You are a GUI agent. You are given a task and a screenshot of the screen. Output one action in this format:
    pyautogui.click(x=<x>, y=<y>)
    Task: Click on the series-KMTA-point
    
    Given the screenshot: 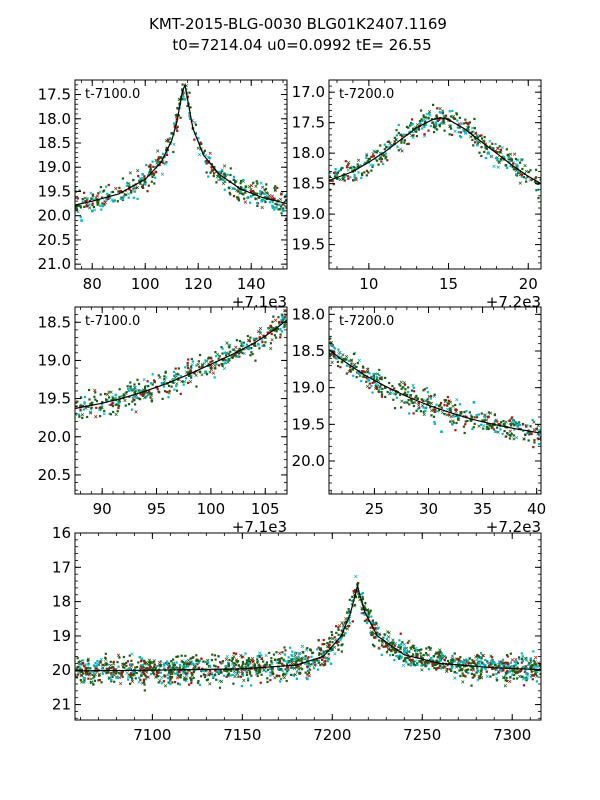 What is the action you would take?
    pyautogui.click(x=499, y=424)
    